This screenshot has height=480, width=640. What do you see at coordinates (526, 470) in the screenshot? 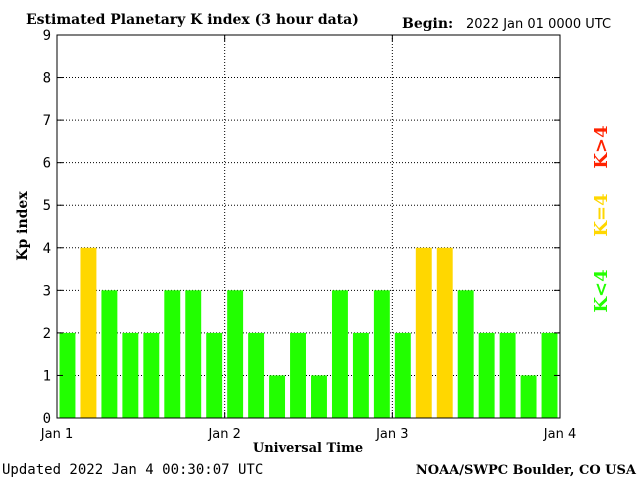
I see `source-credit: NOAA/SWPC Boulder, CO USA` at bounding box center [526, 470].